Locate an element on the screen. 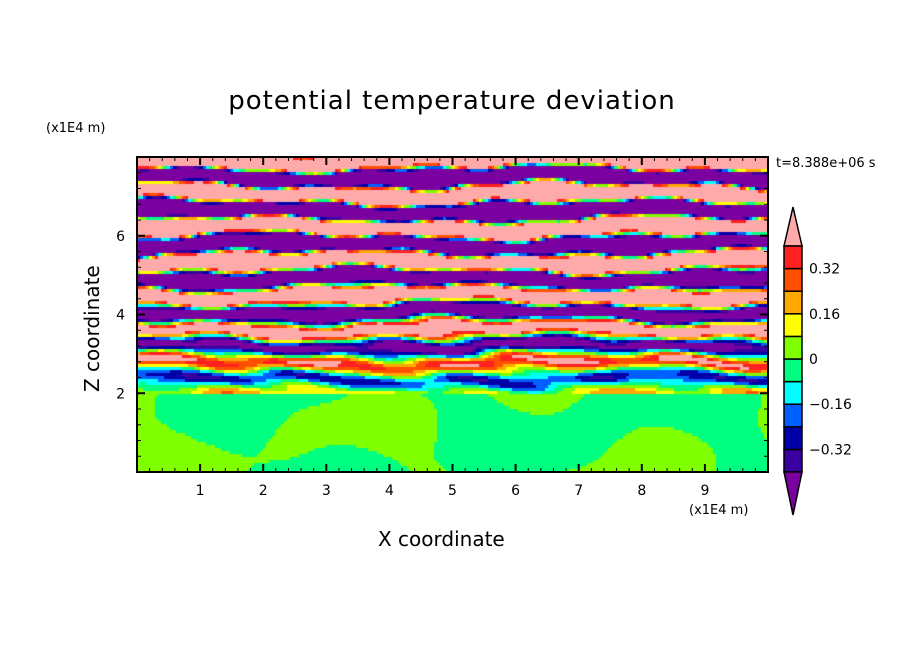 The height and width of the screenshot is (654, 904). colorbar-label: 0.32 is located at coordinates (824, 270).